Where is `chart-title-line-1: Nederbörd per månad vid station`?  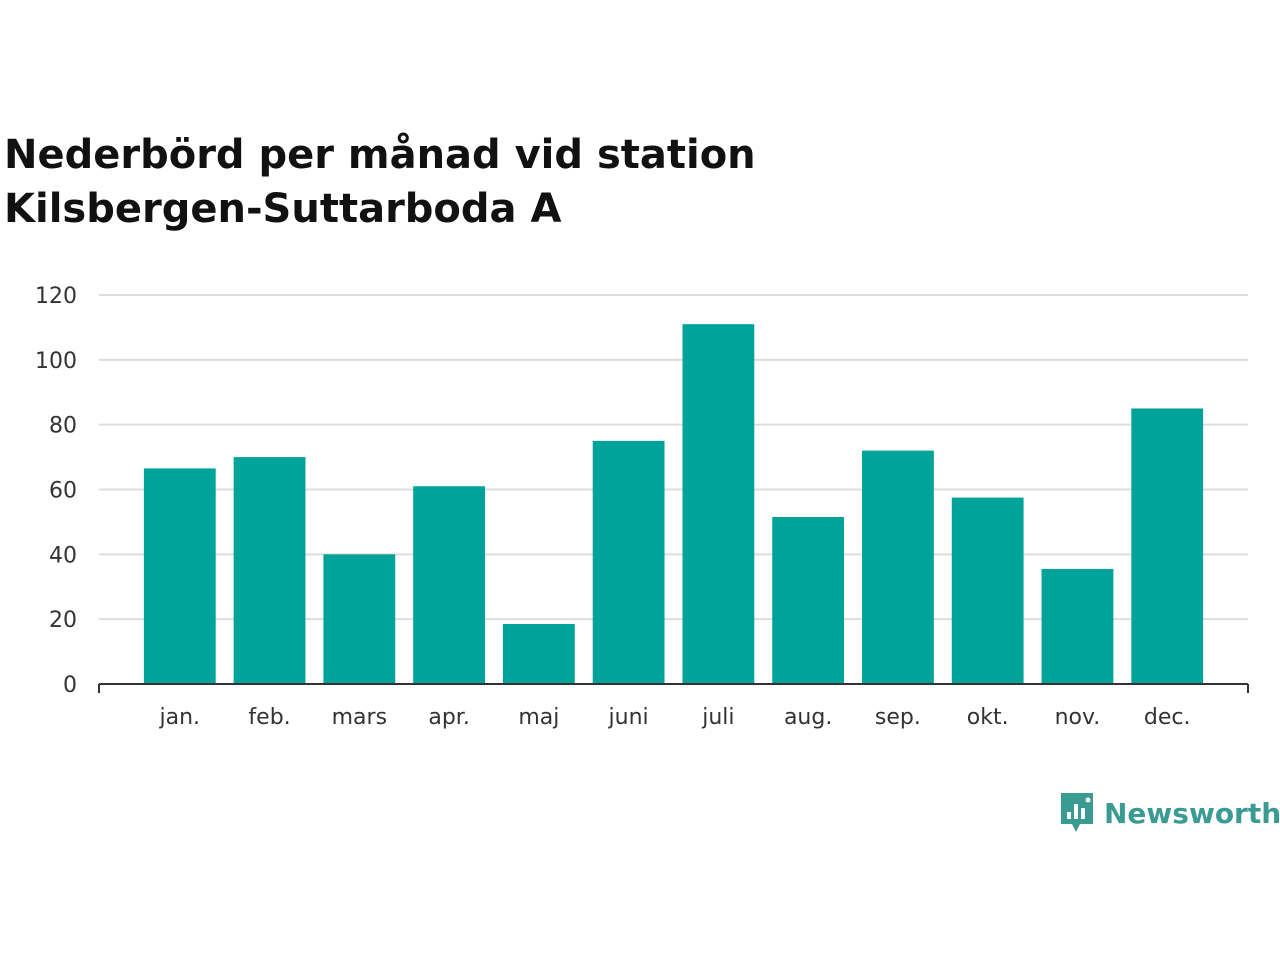 chart-title-line-1: Nederbörd per månad vid station is located at coordinates (380, 155).